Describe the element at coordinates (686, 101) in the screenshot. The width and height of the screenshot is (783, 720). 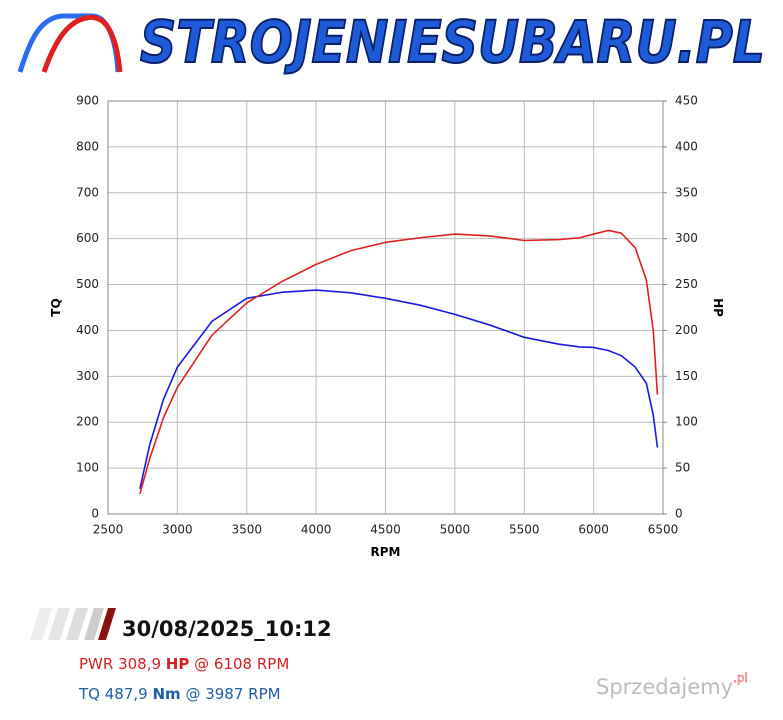
I see `y2-tick-label: 450` at that location.